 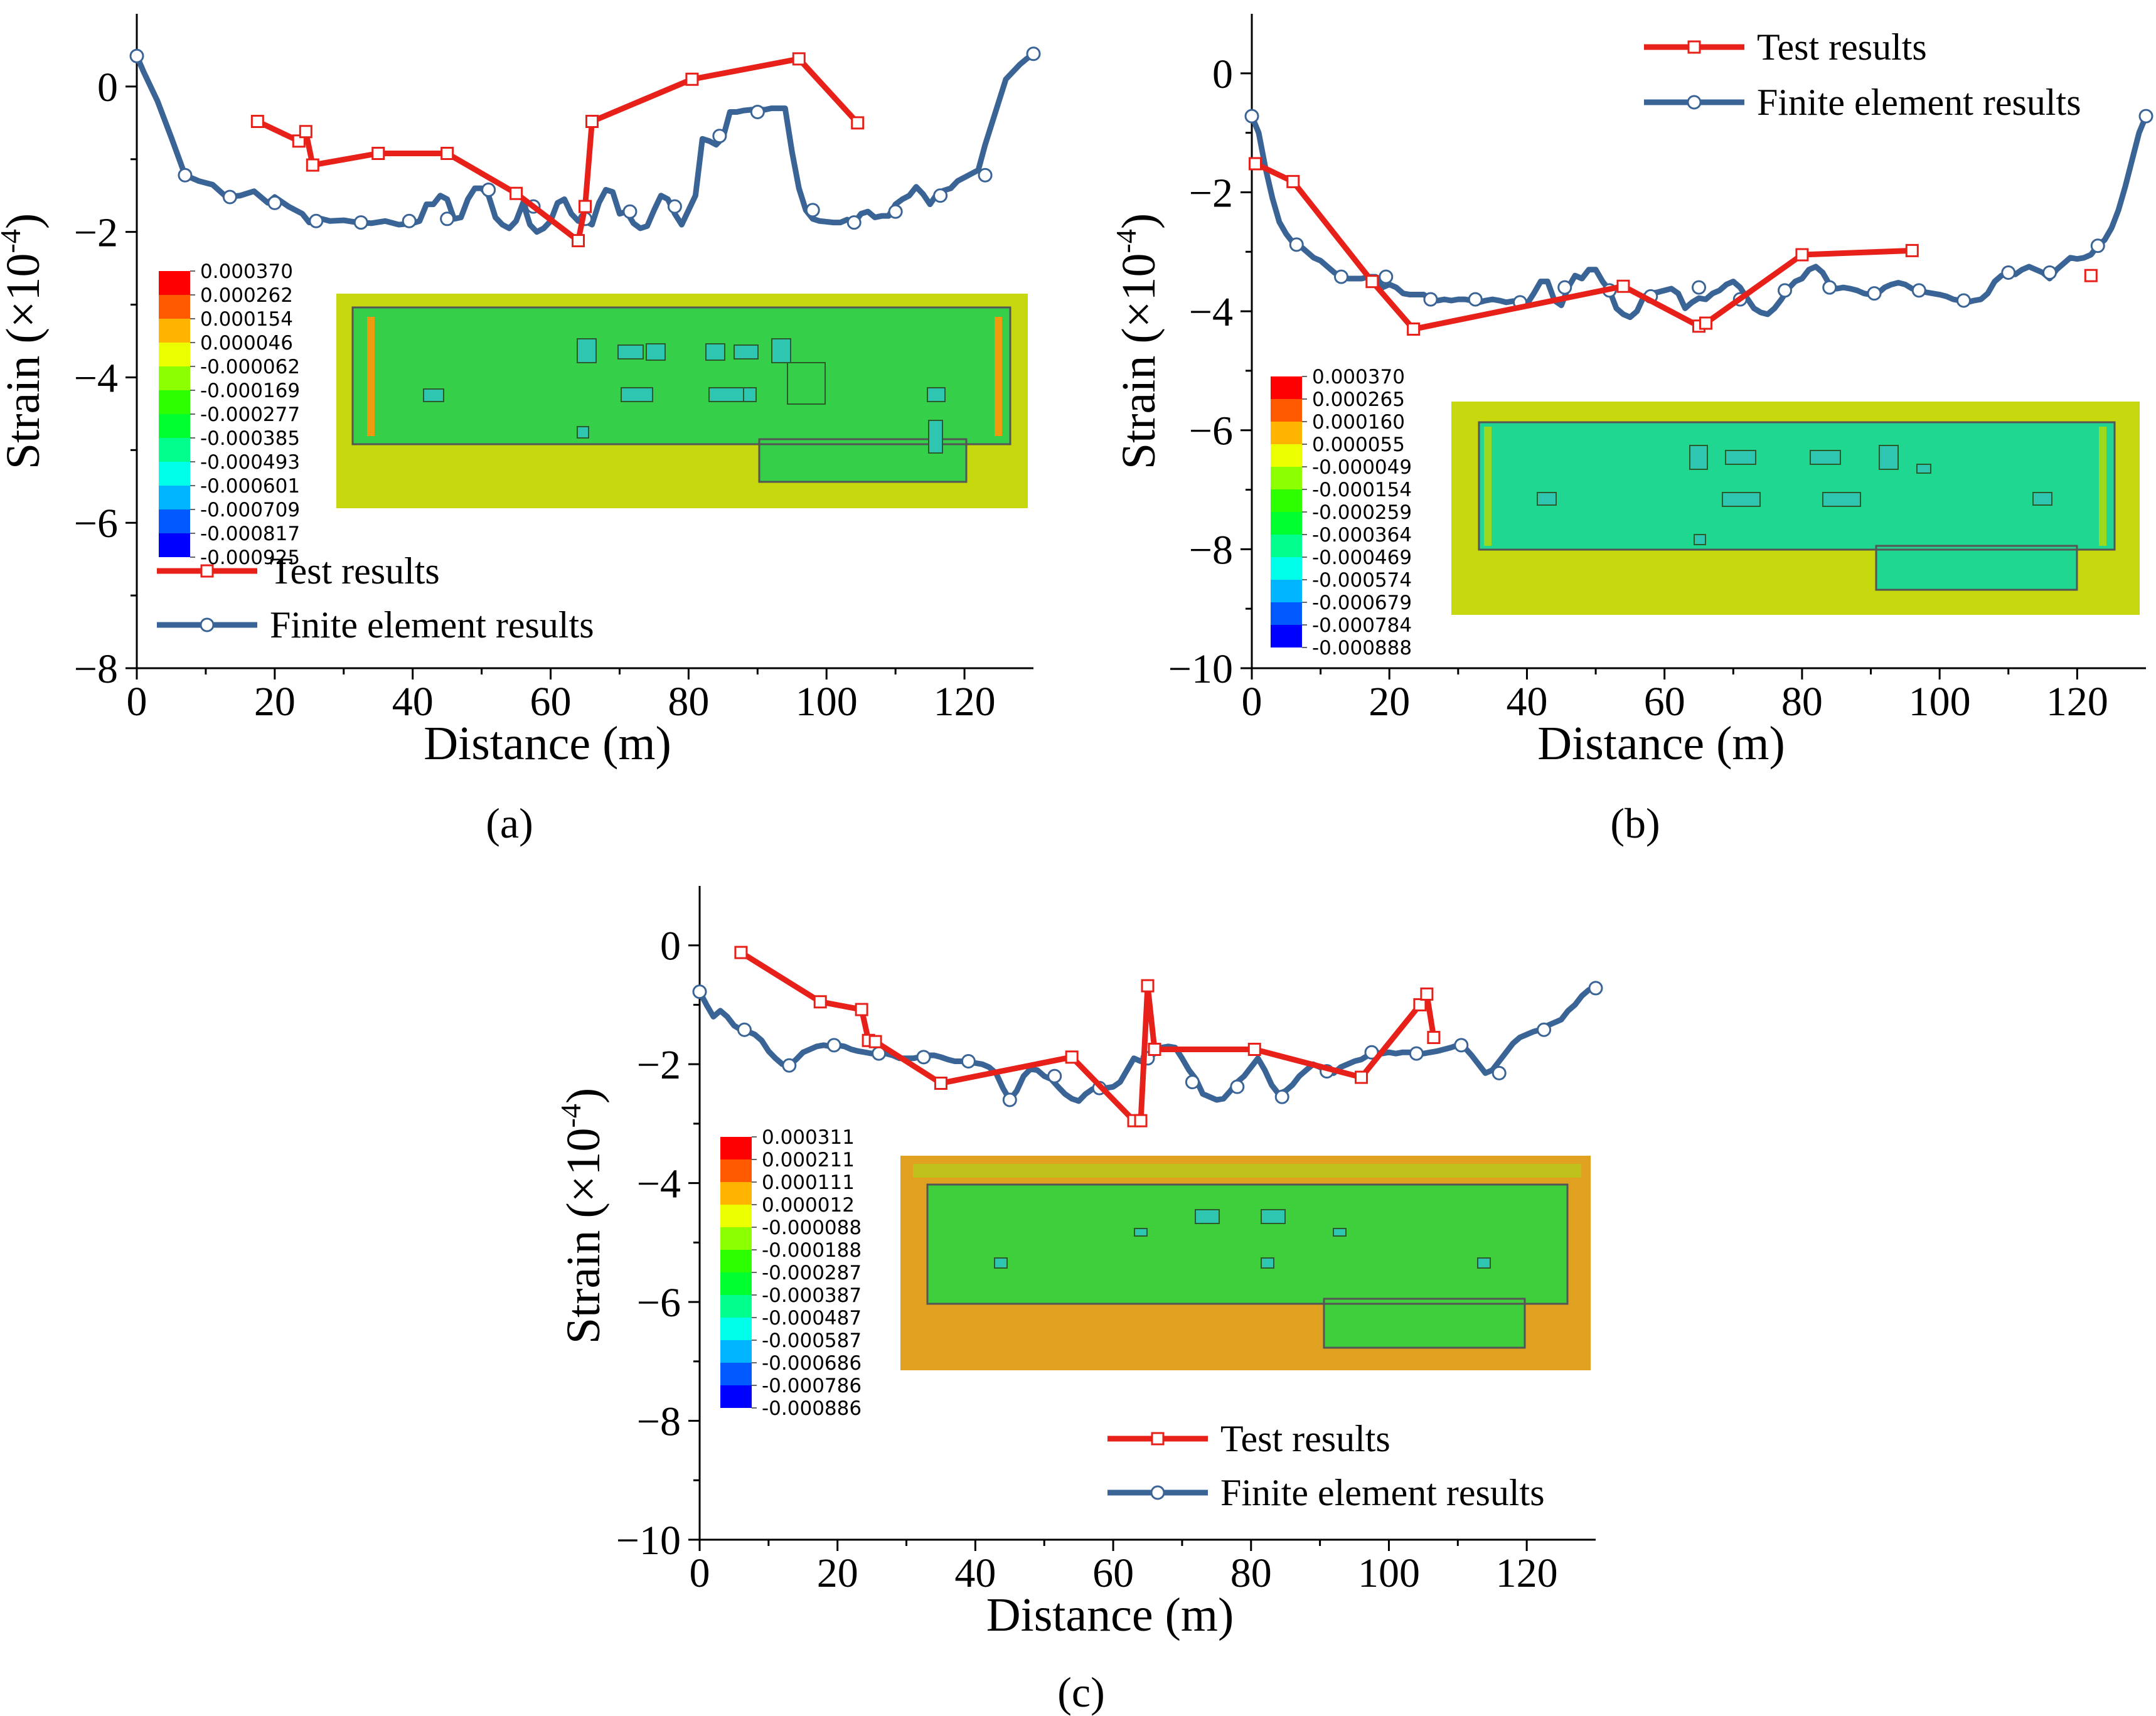 What do you see at coordinates (1358, 377) in the screenshot?
I see `colorbar-value: 0.000370` at bounding box center [1358, 377].